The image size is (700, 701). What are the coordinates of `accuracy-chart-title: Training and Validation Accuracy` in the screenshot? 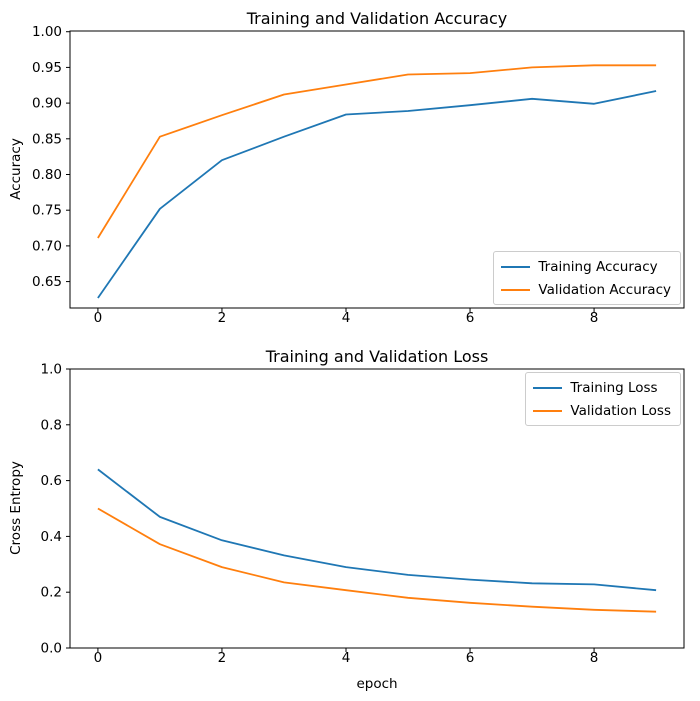 It's located at (377, 18).